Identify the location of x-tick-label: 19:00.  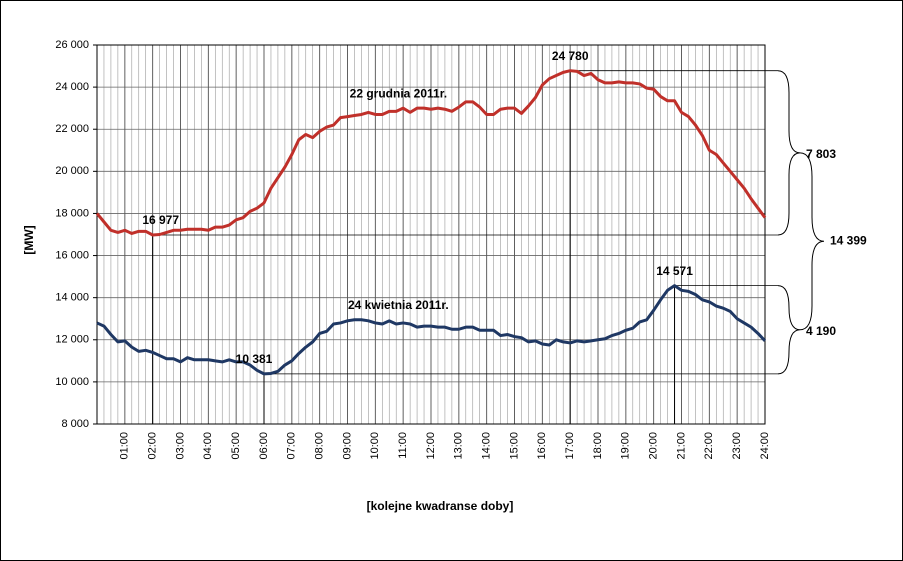
(626, 446).